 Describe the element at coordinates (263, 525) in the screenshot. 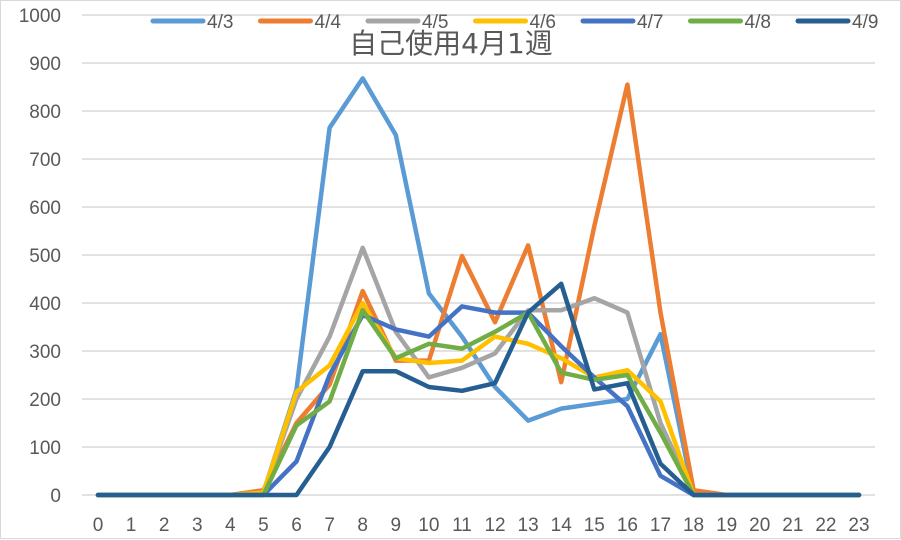

I see `x-tick-label: 5` at that location.